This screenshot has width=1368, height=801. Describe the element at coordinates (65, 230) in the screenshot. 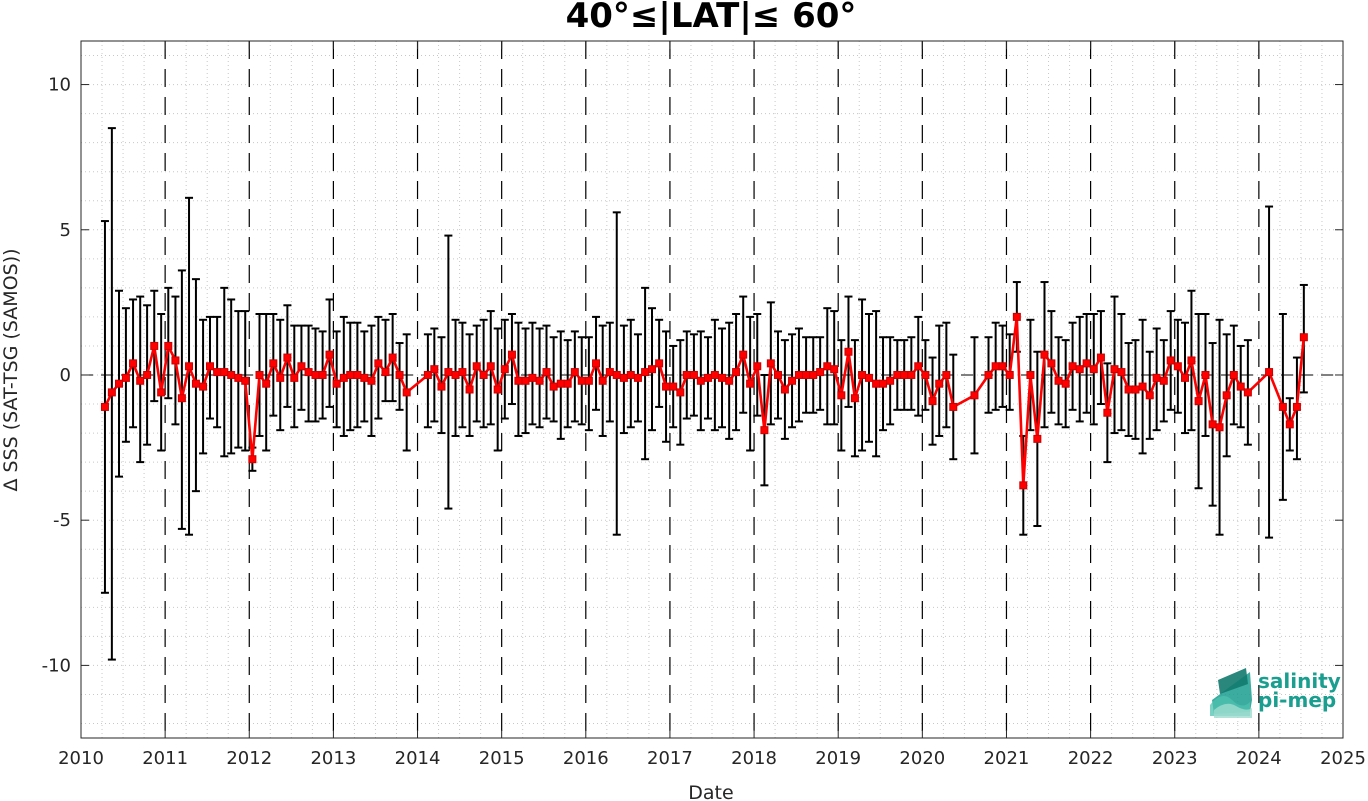

I see `y-tick-label: 5` at that location.